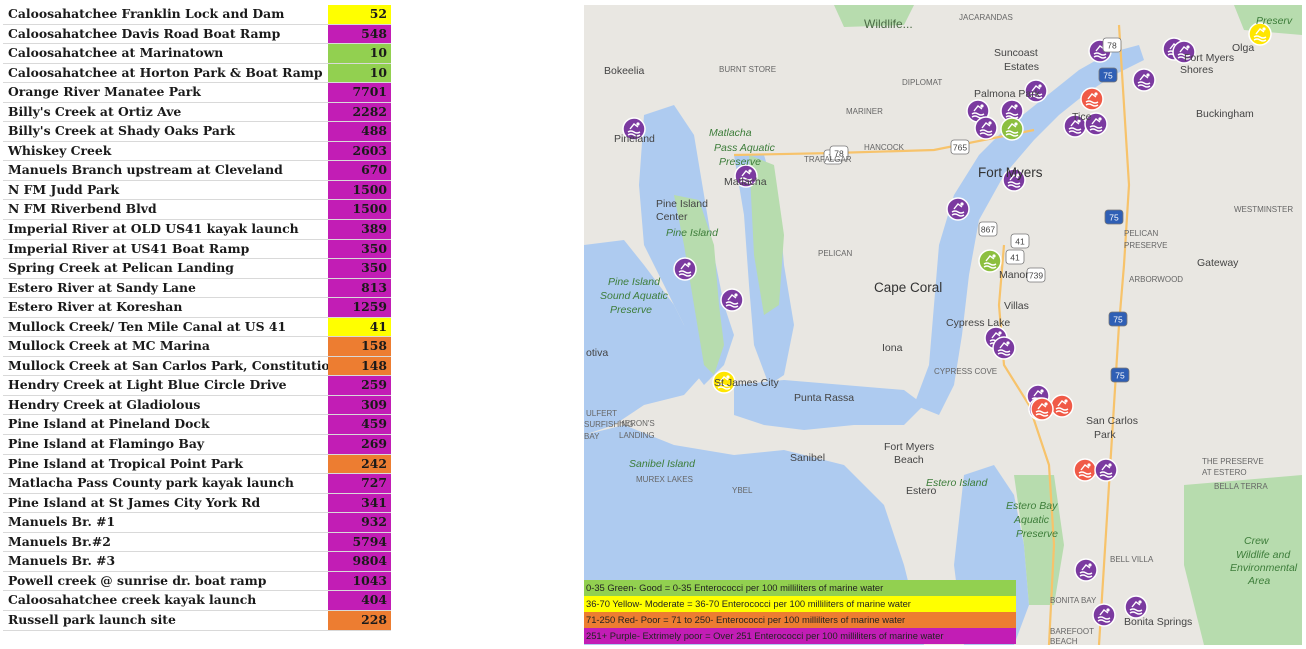 This screenshot has height=649, width=1306. Describe the element at coordinates (359, 92) in the screenshot. I see `site-value: 7701` at that location.